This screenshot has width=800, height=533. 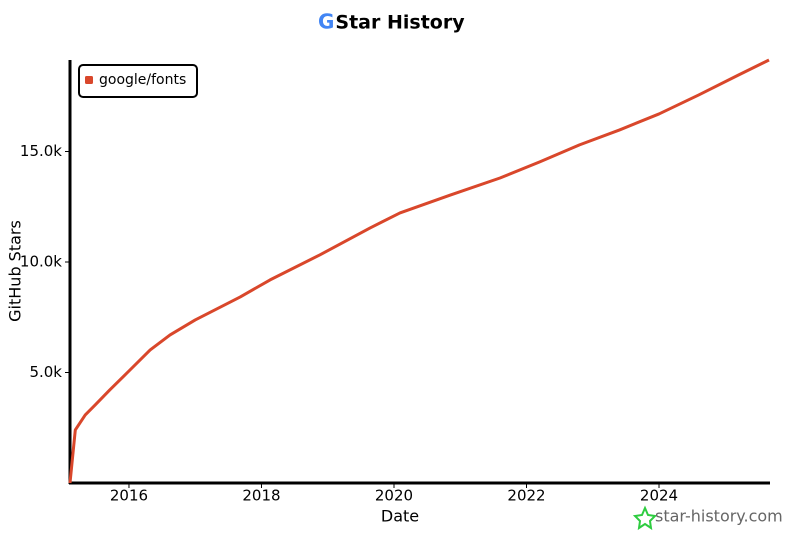 I want to click on y-tick-label: 10.0k, so click(x=41, y=261).